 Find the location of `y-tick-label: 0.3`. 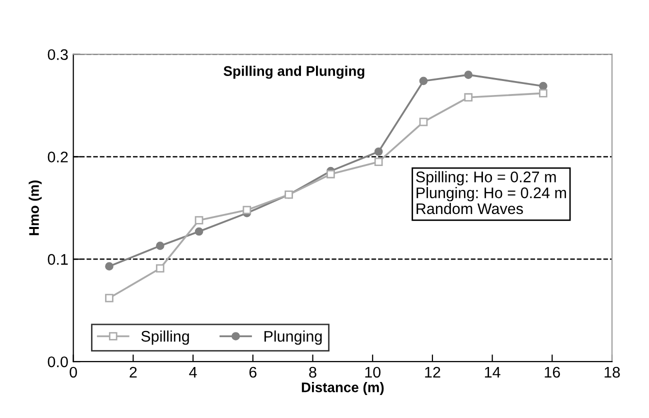

y-tick-label: 0.3 is located at coordinates (58, 54).